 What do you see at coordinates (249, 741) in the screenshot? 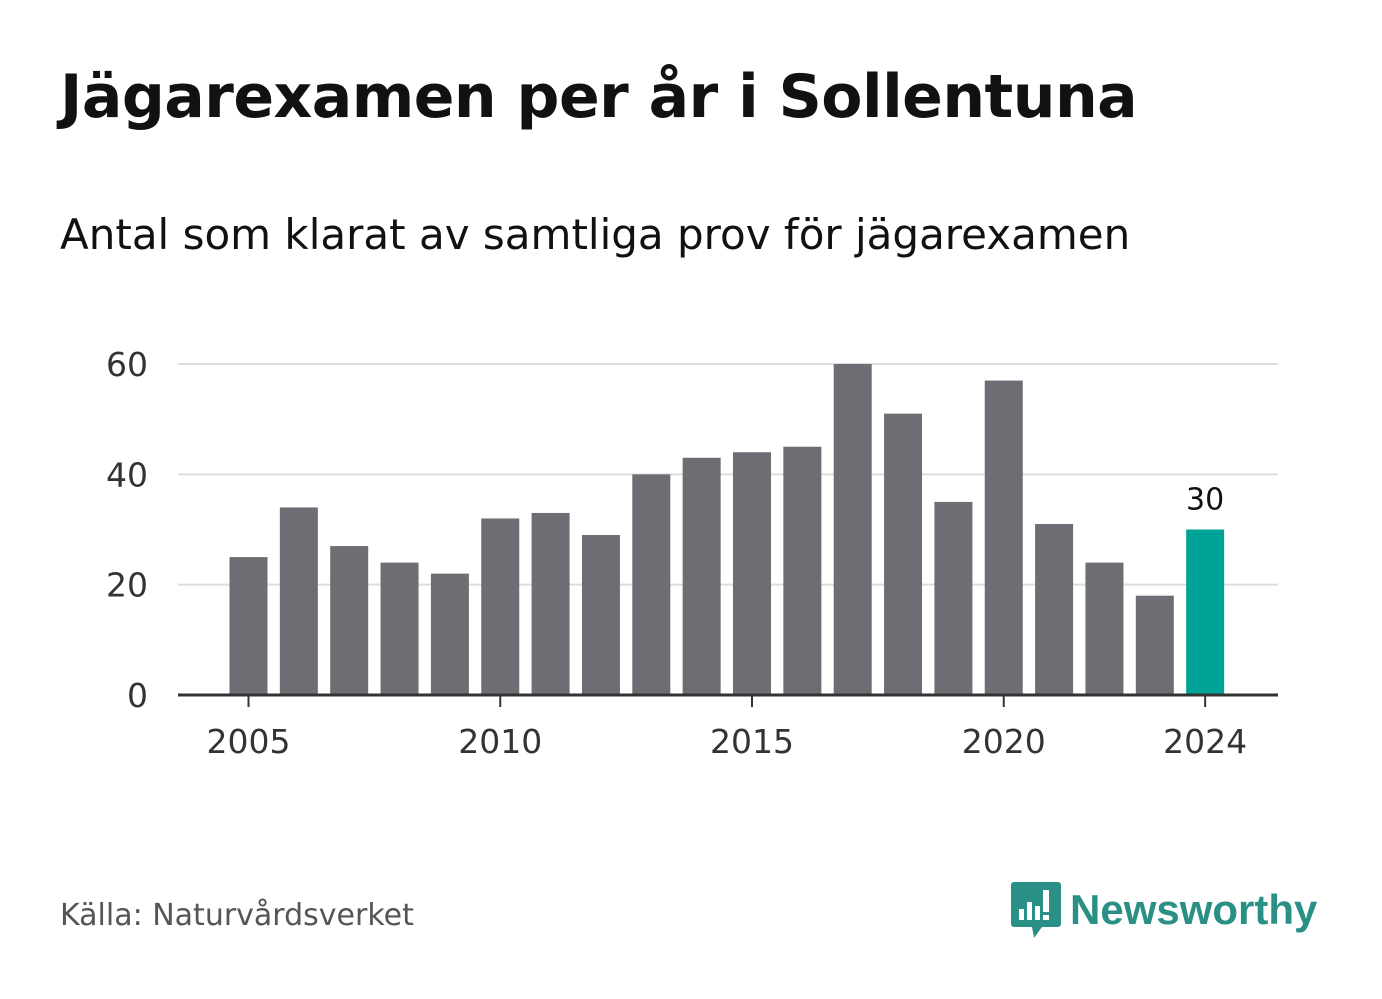
I see `x-tick-label: 2005` at bounding box center [249, 741].